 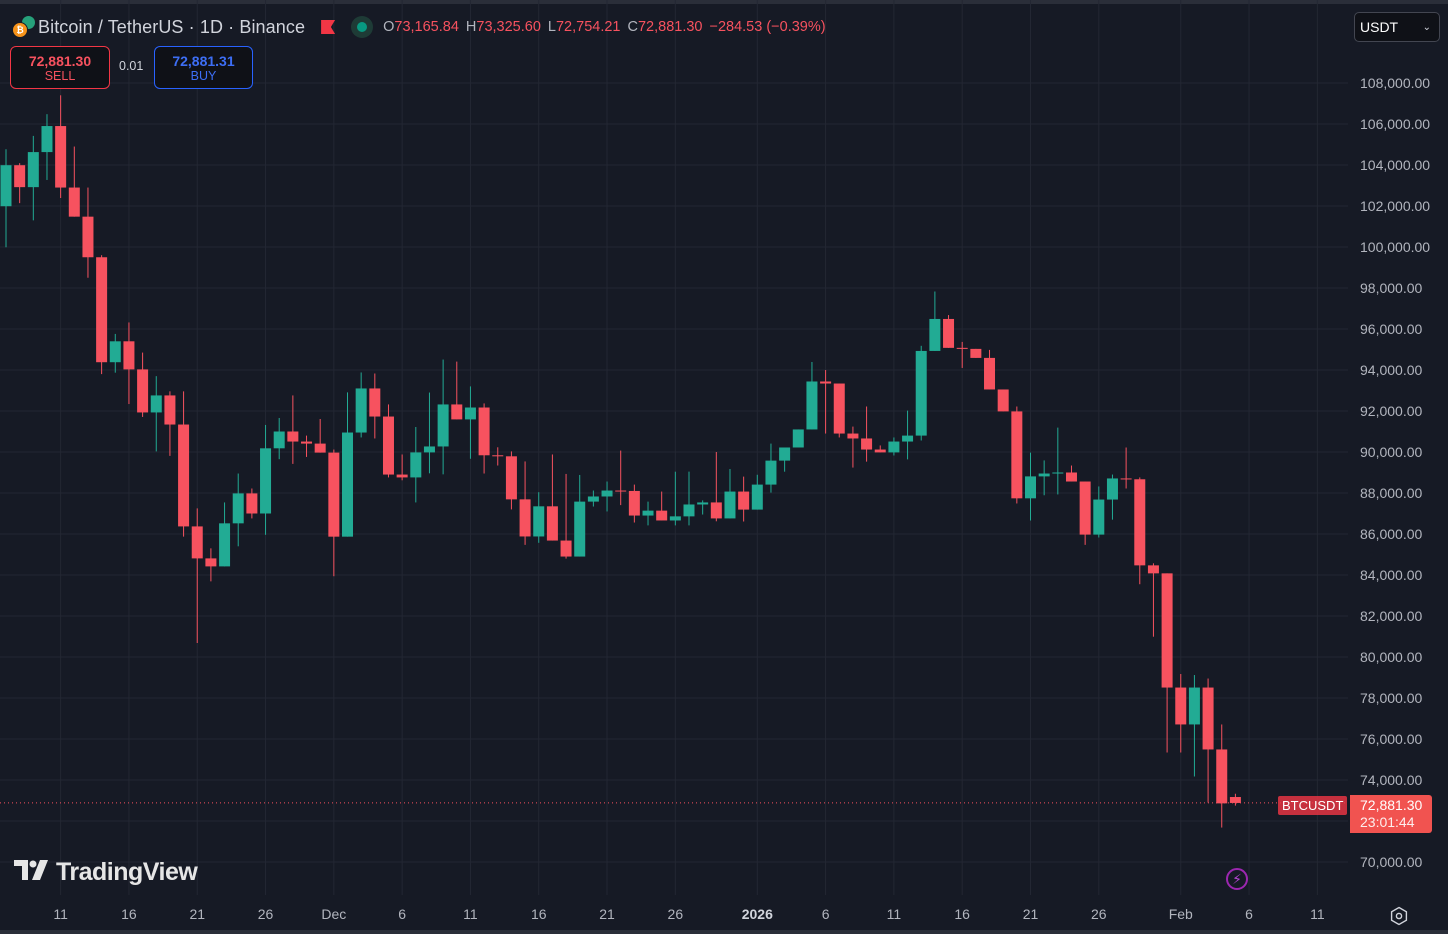 What do you see at coordinates (426, 27) in the screenshot?
I see `open-value: 73,165.84` at bounding box center [426, 27].